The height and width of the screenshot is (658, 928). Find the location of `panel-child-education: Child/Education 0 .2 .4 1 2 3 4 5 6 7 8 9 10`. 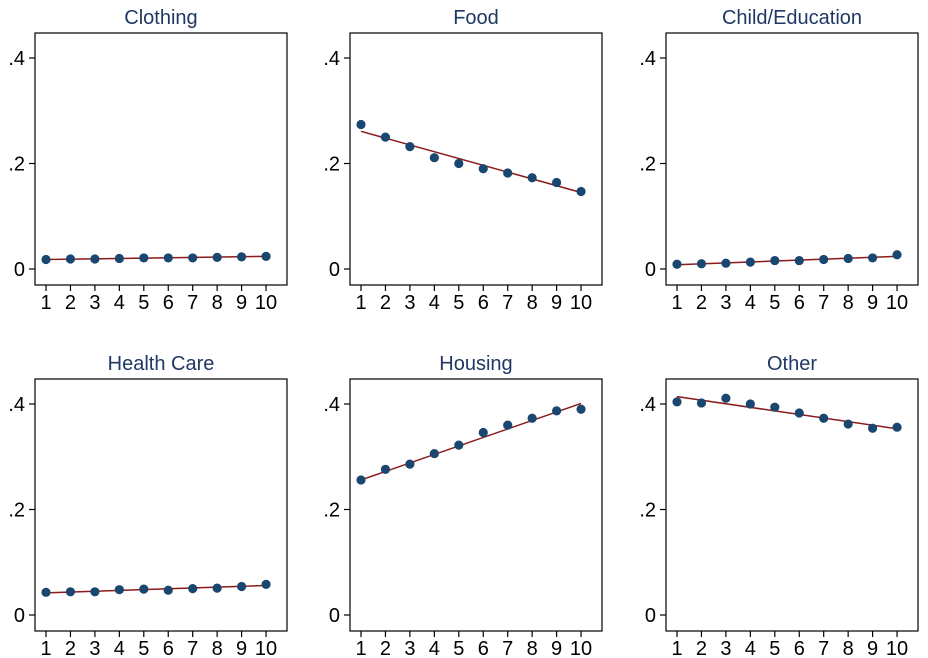

panel-child-education: Child/Education 0 .2 .4 1 2 3 4 5 6 7 8 9 10 is located at coordinates (779, 160).